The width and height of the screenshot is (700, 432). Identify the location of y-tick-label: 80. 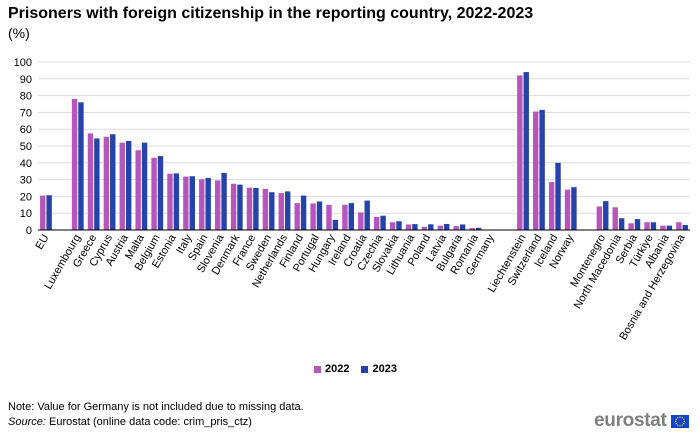
(26, 97).